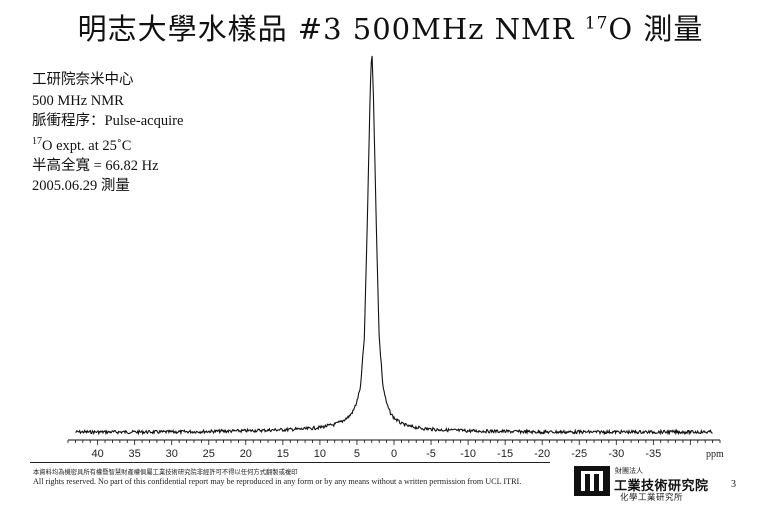 The image size is (781, 517). Describe the element at coordinates (394, 442) in the screenshot. I see `x-axis-ticks` at that location.